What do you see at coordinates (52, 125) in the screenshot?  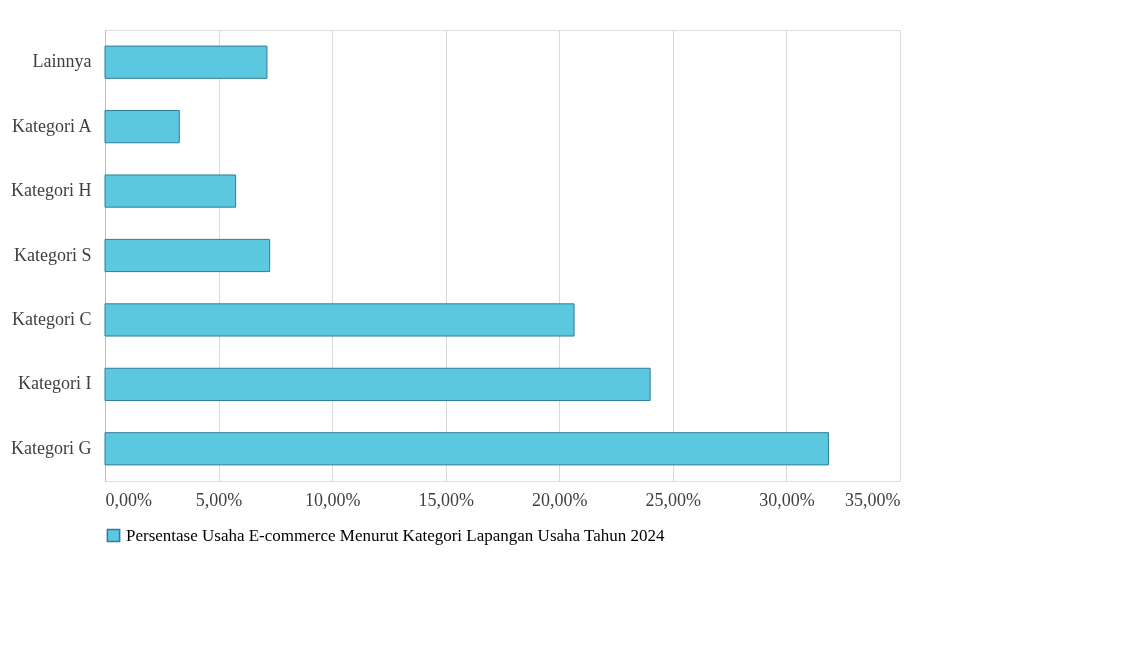 I see `y-tick-label: Kategori A` at bounding box center [52, 125].